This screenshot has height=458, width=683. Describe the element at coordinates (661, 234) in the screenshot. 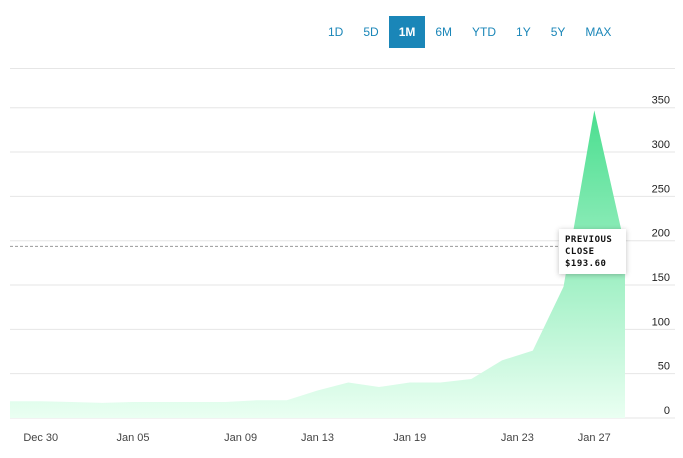

I see `y-tick-label: 200` at that location.